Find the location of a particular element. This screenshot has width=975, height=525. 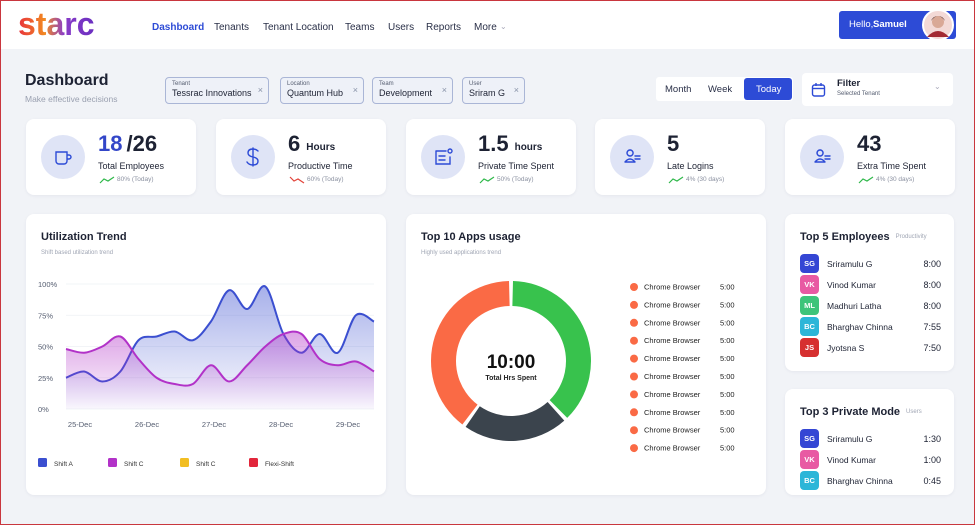

card-subtitle: Shift based utilization trend is located at coordinates (77, 253).